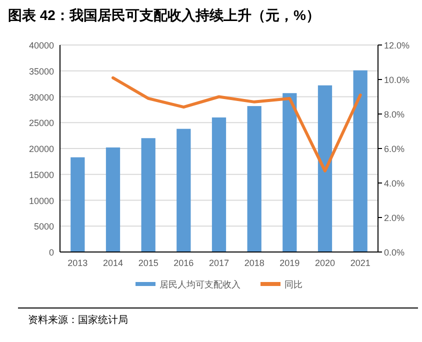 The image size is (422, 342). Describe the element at coordinates (397, 80) in the screenshot. I see `y2-tick-label: 10.0%` at that location.